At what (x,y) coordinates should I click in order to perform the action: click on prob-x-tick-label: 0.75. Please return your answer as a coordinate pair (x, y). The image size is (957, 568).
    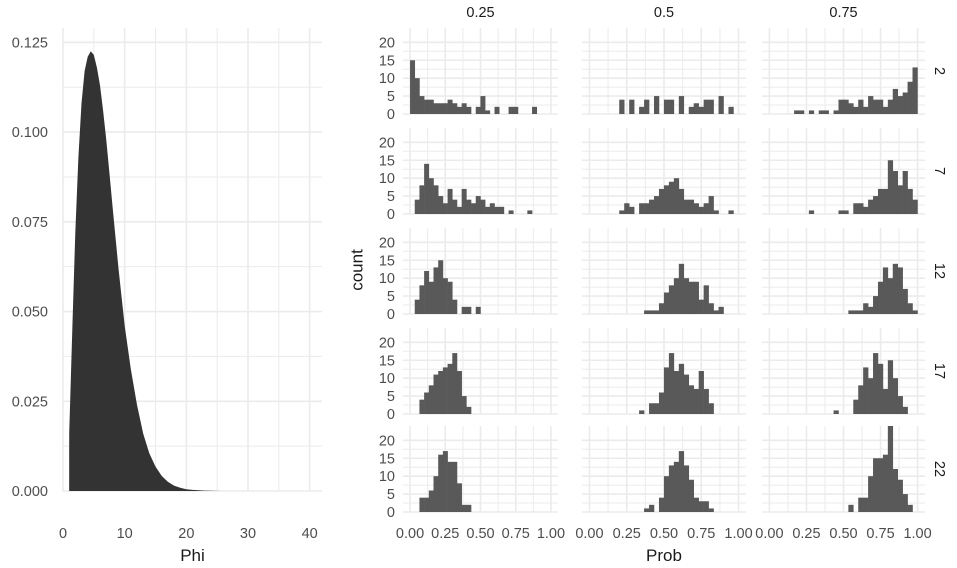
    Looking at the image, I should click on (880, 534).